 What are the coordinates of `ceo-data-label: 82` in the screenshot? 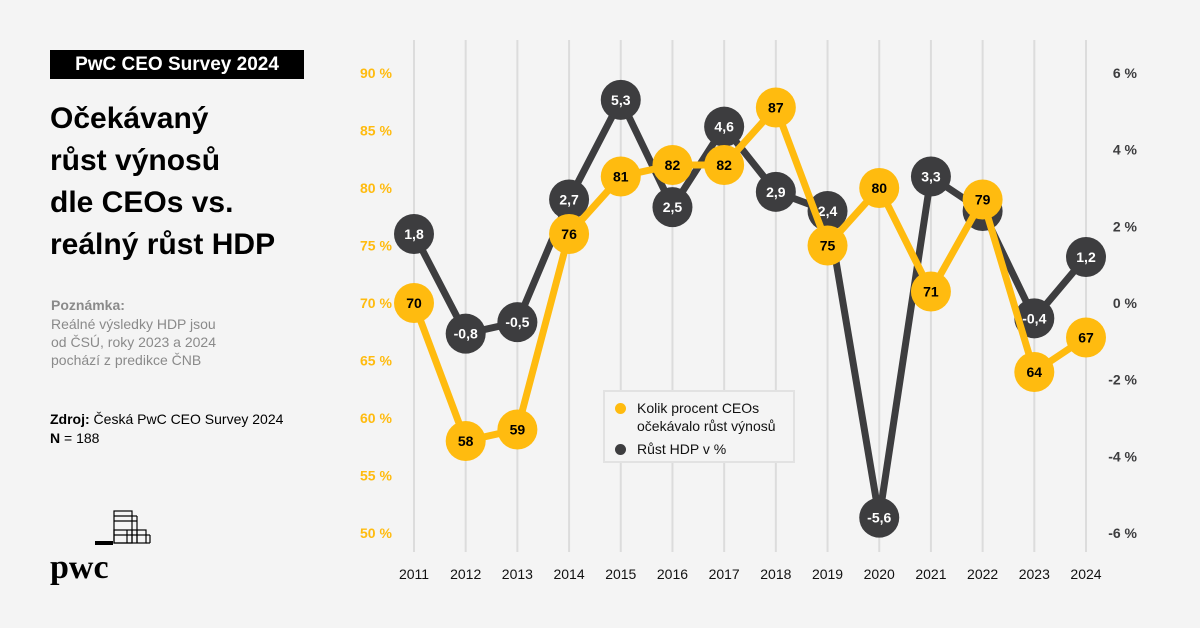 It's located at (724, 165).